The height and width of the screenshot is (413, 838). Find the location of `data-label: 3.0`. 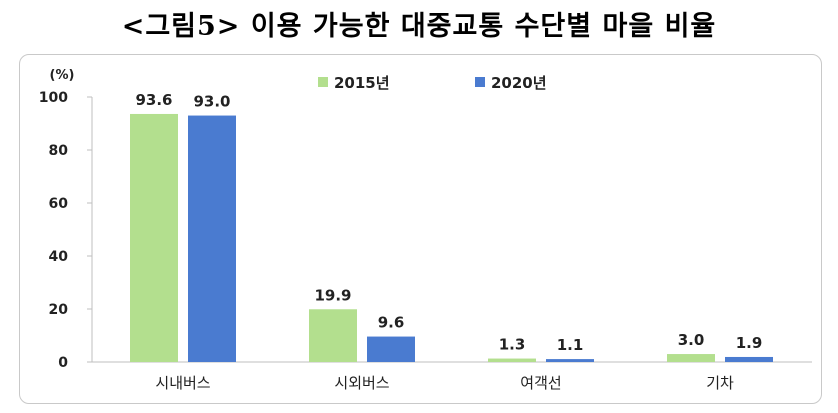

data-label: 3.0 is located at coordinates (691, 340).